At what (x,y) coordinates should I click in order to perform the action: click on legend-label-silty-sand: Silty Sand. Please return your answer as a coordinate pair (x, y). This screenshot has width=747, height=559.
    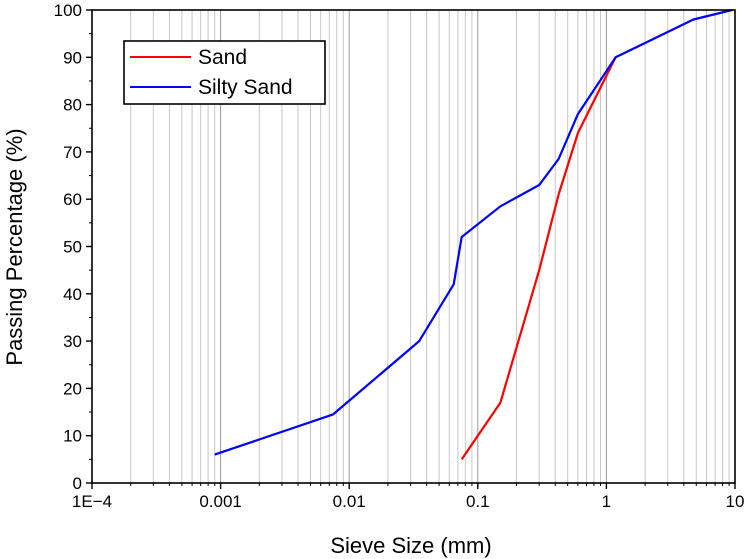
    Looking at the image, I should click on (245, 87).